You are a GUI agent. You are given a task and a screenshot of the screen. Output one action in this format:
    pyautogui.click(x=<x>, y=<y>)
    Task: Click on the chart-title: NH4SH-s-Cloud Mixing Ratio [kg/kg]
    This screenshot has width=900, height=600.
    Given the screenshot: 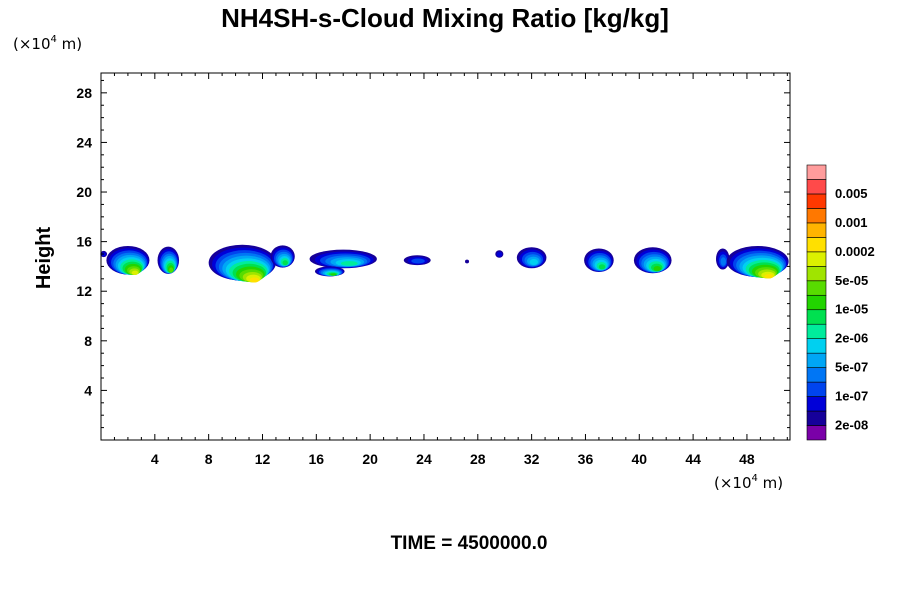 What is the action you would take?
    pyautogui.click(x=445, y=18)
    